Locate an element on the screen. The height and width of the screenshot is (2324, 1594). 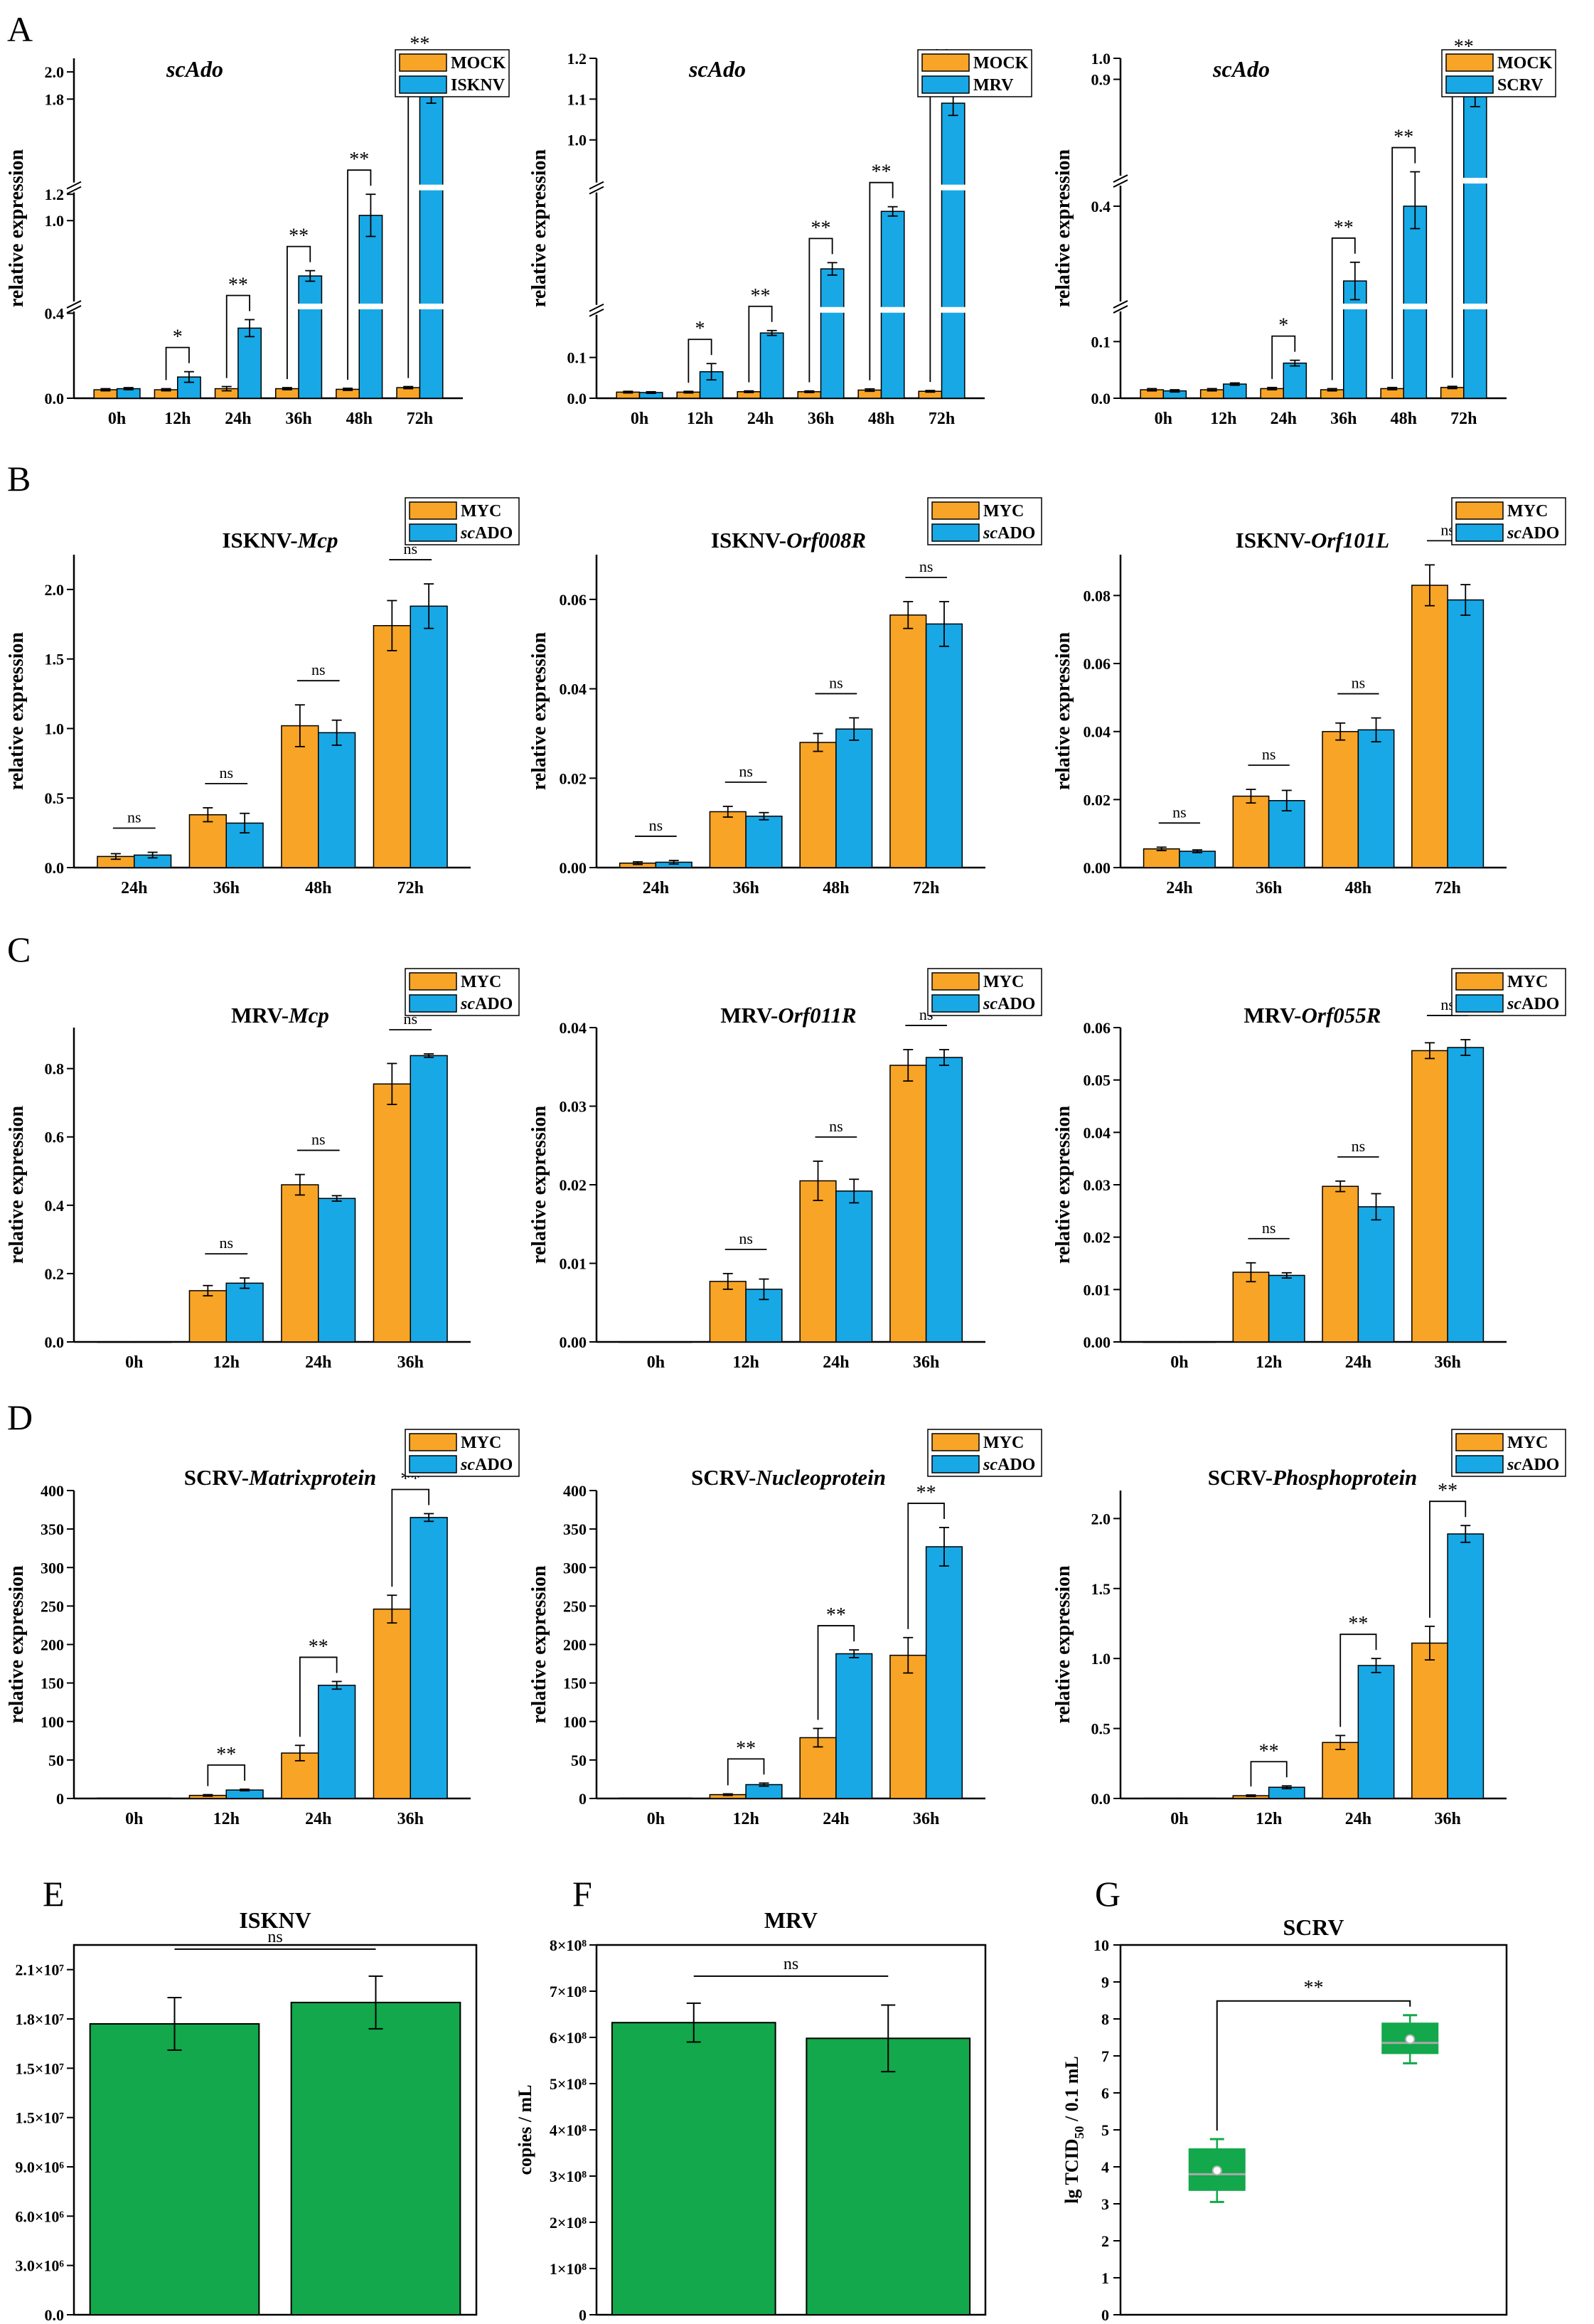
bar-isknv-24h is located at coordinates (249, 363).